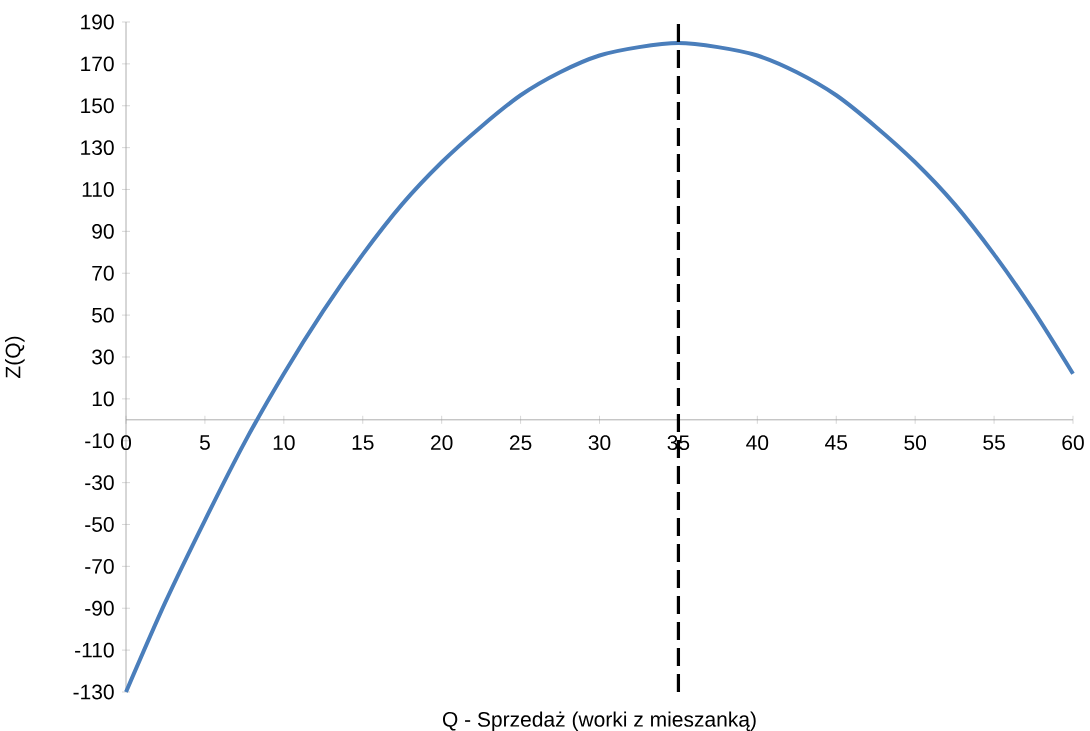  Describe the element at coordinates (99, 524) in the screenshot. I see `y-tick-label: -50` at that location.